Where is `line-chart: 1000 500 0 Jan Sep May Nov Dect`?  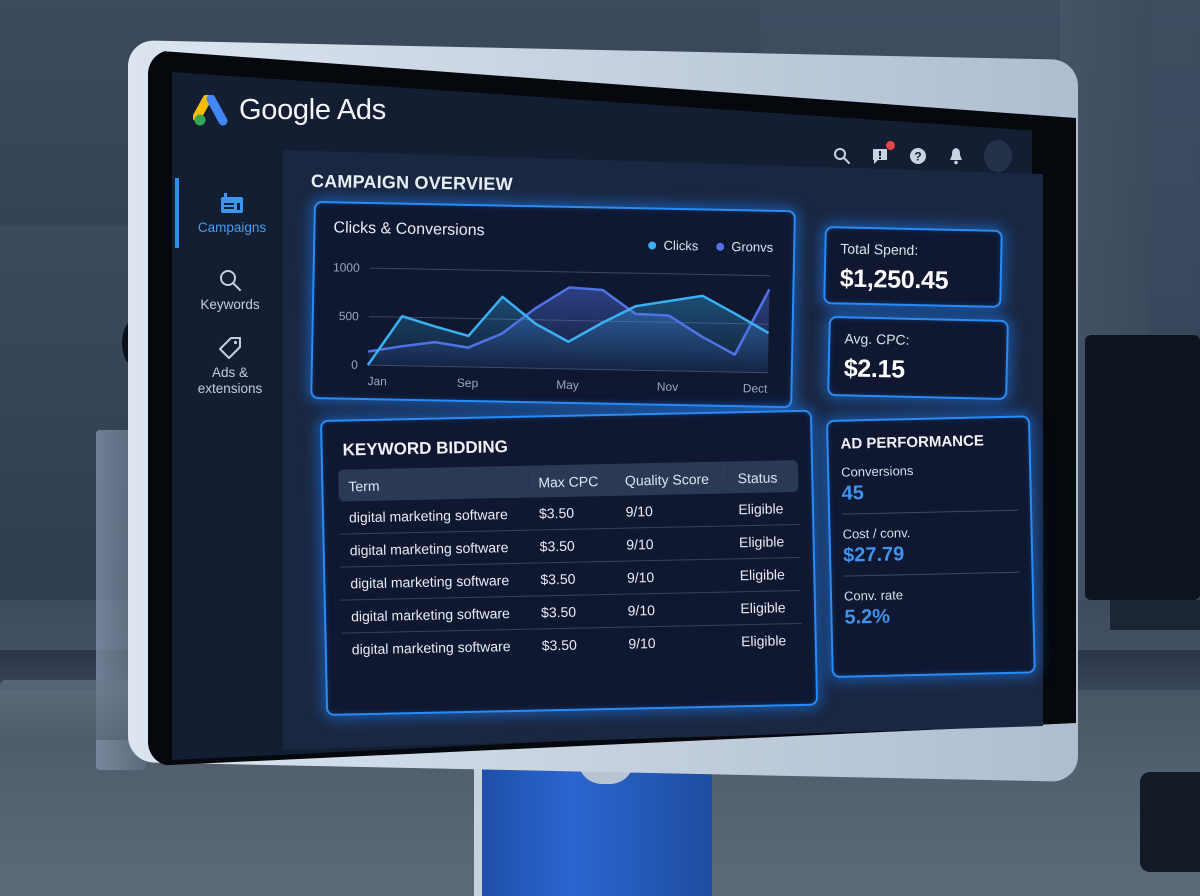 line-chart: 1000 500 0 Jan Sep May Nov Dect is located at coordinates (553, 325).